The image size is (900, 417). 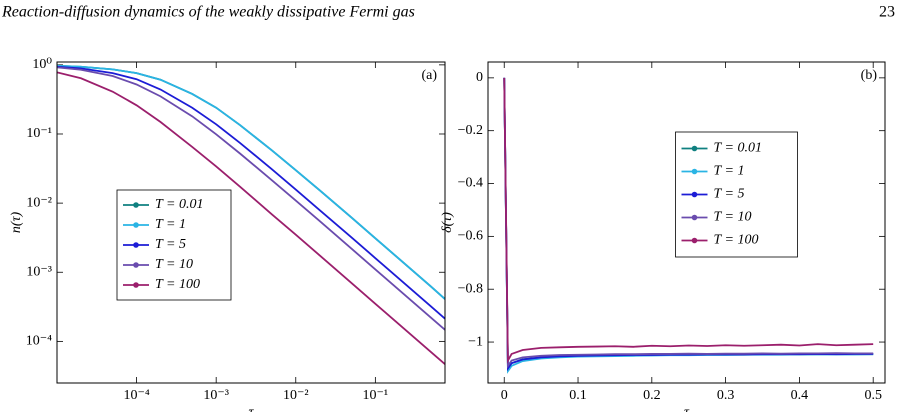 I want to click on y-tick-label: 10⁰, so click(x=42, y=64).